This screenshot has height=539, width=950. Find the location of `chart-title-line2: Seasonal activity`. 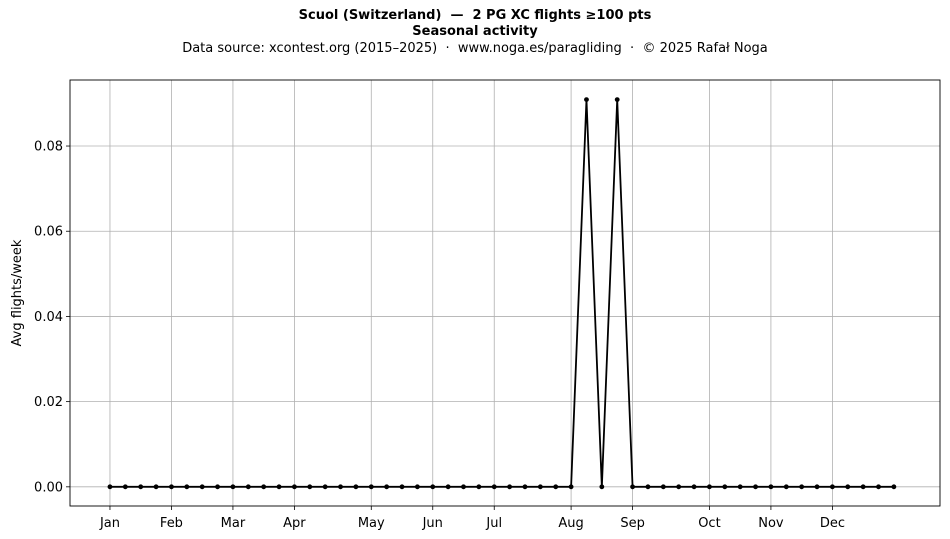

chart-title-line2: Seasonal activity is located at coordinates (475, 31).